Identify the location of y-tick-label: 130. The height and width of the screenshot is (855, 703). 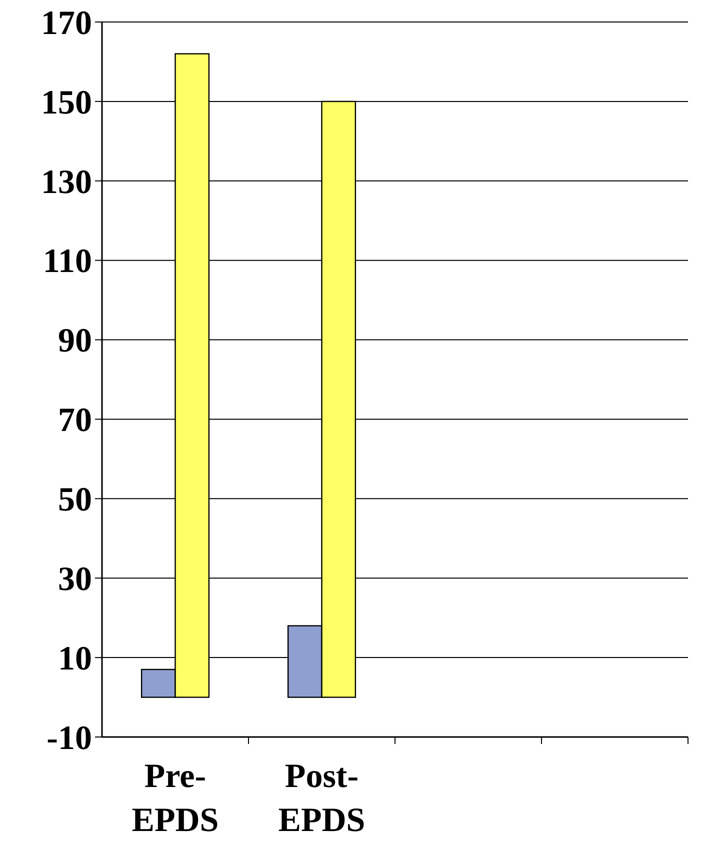
(66, 182).